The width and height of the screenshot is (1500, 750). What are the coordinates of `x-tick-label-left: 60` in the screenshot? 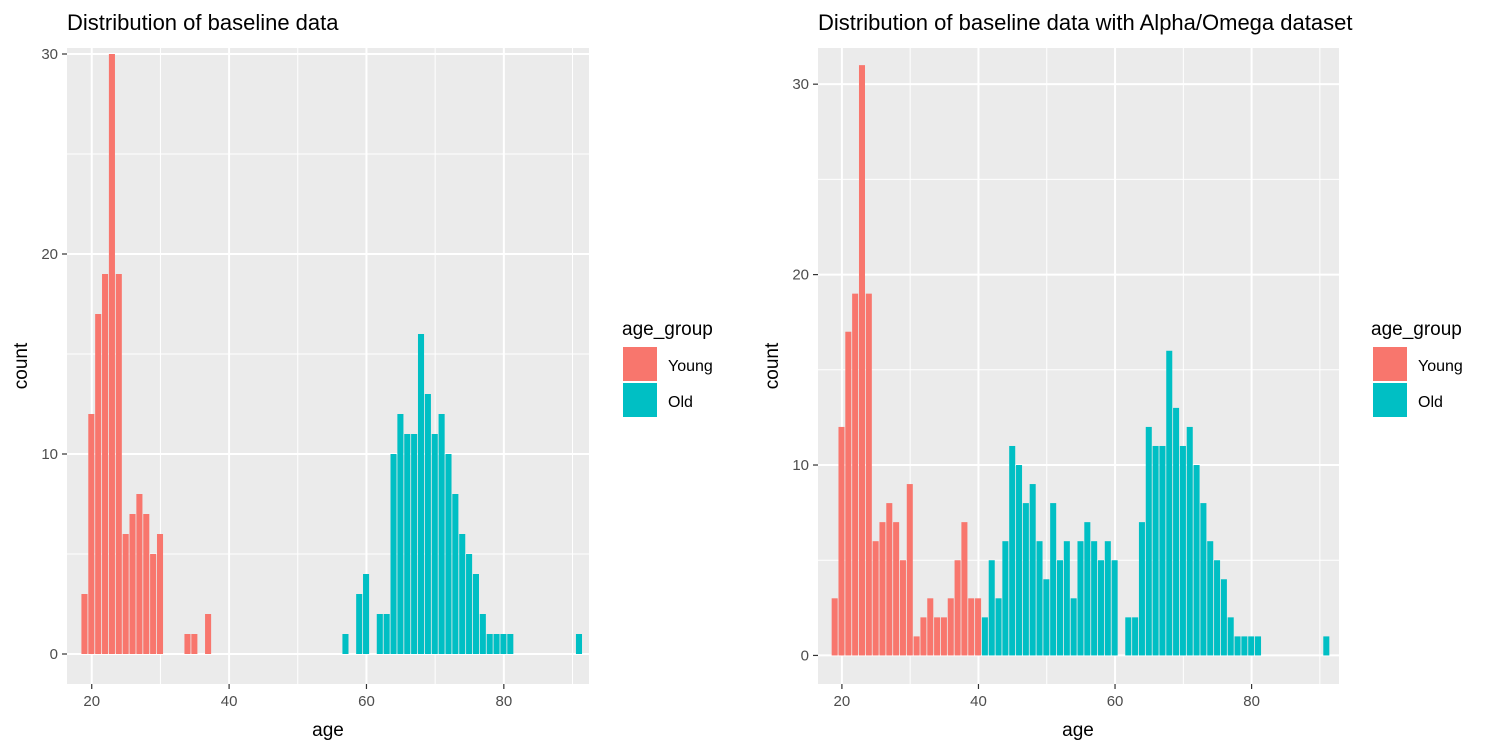 It's located at (366, 701).